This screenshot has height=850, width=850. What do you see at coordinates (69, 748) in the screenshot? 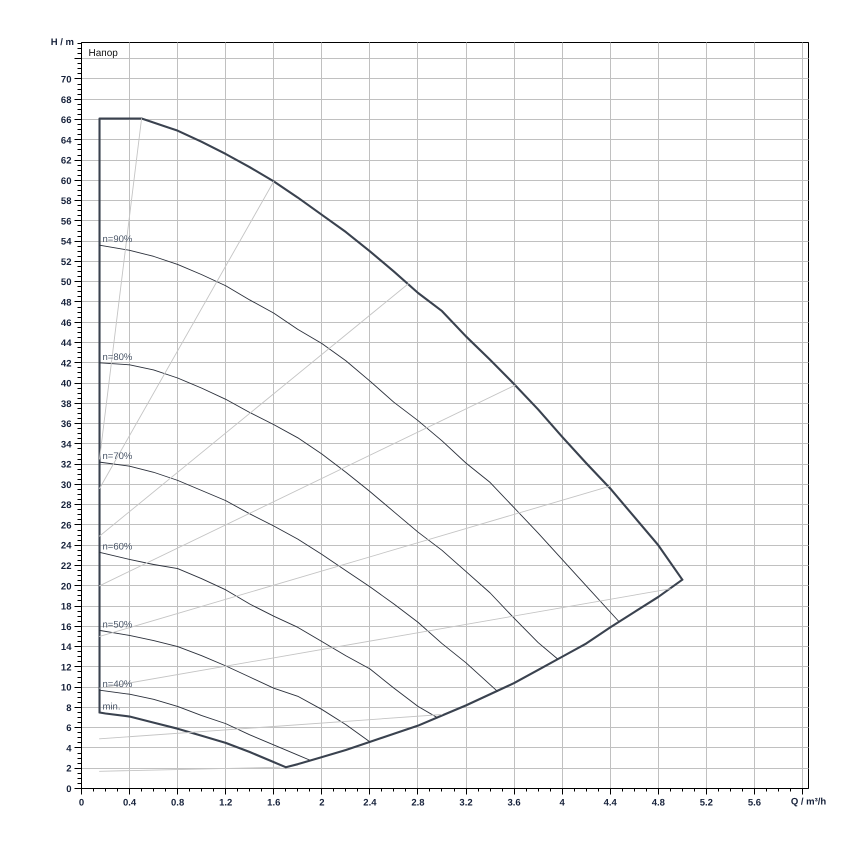
I see `y-tick-label: 4` at bounding box center [69, 748].